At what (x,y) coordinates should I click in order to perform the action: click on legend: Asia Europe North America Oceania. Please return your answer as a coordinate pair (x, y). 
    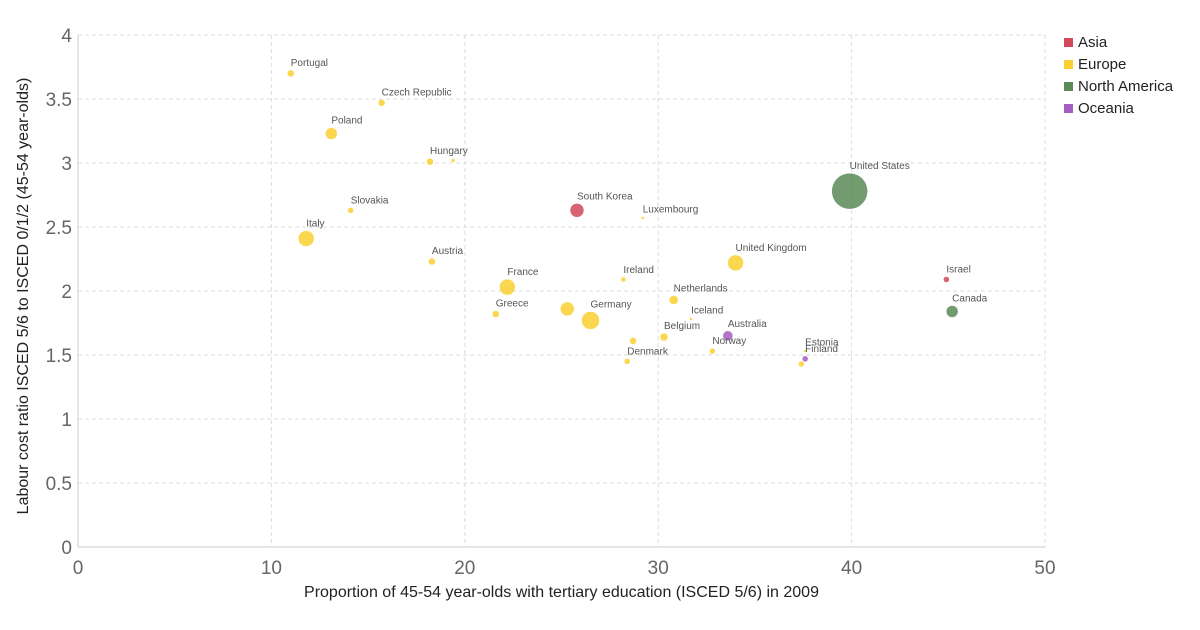
    Looking at the image, I should click on (1119, 75).